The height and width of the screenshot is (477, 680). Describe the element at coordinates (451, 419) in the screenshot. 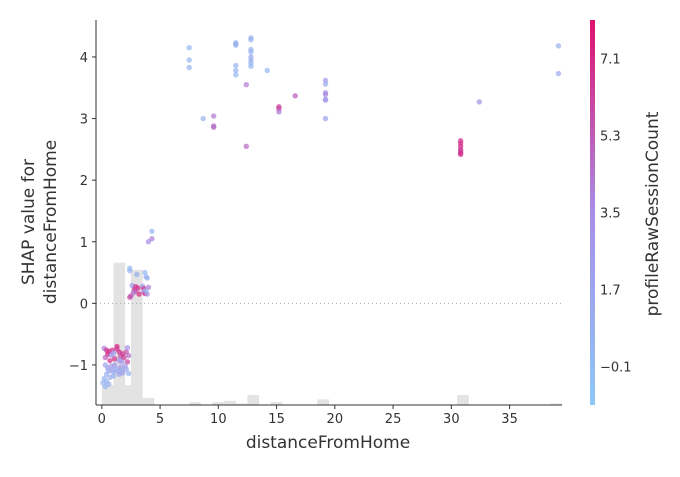

I see `x-tick-label: 30` at that location.